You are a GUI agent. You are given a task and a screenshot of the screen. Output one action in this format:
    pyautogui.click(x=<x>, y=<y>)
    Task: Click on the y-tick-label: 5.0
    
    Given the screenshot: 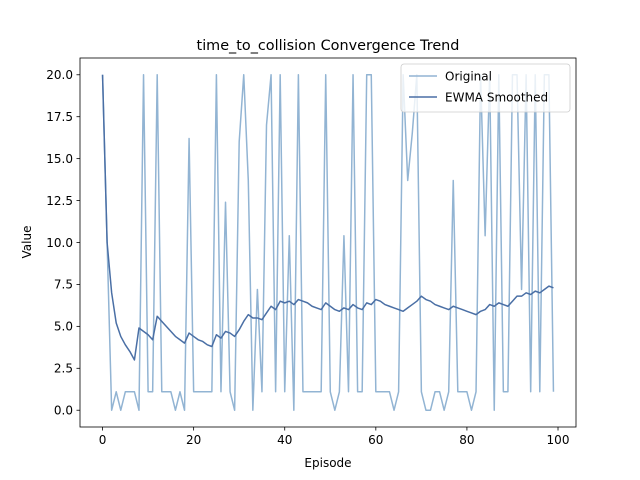 What is the action you would take?
    pyautogui.click(x=63, y=327)
    